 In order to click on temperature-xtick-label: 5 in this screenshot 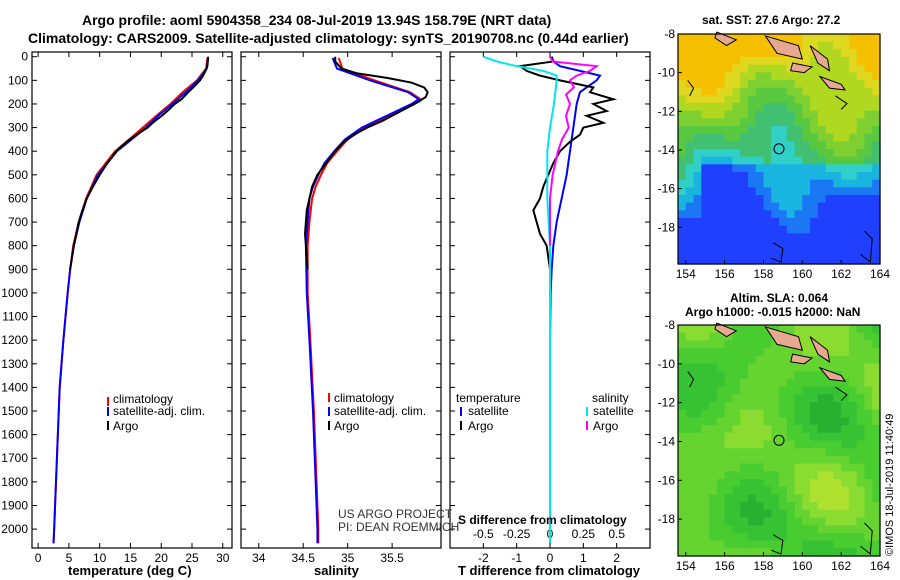, I will do `click(69, 558)`.